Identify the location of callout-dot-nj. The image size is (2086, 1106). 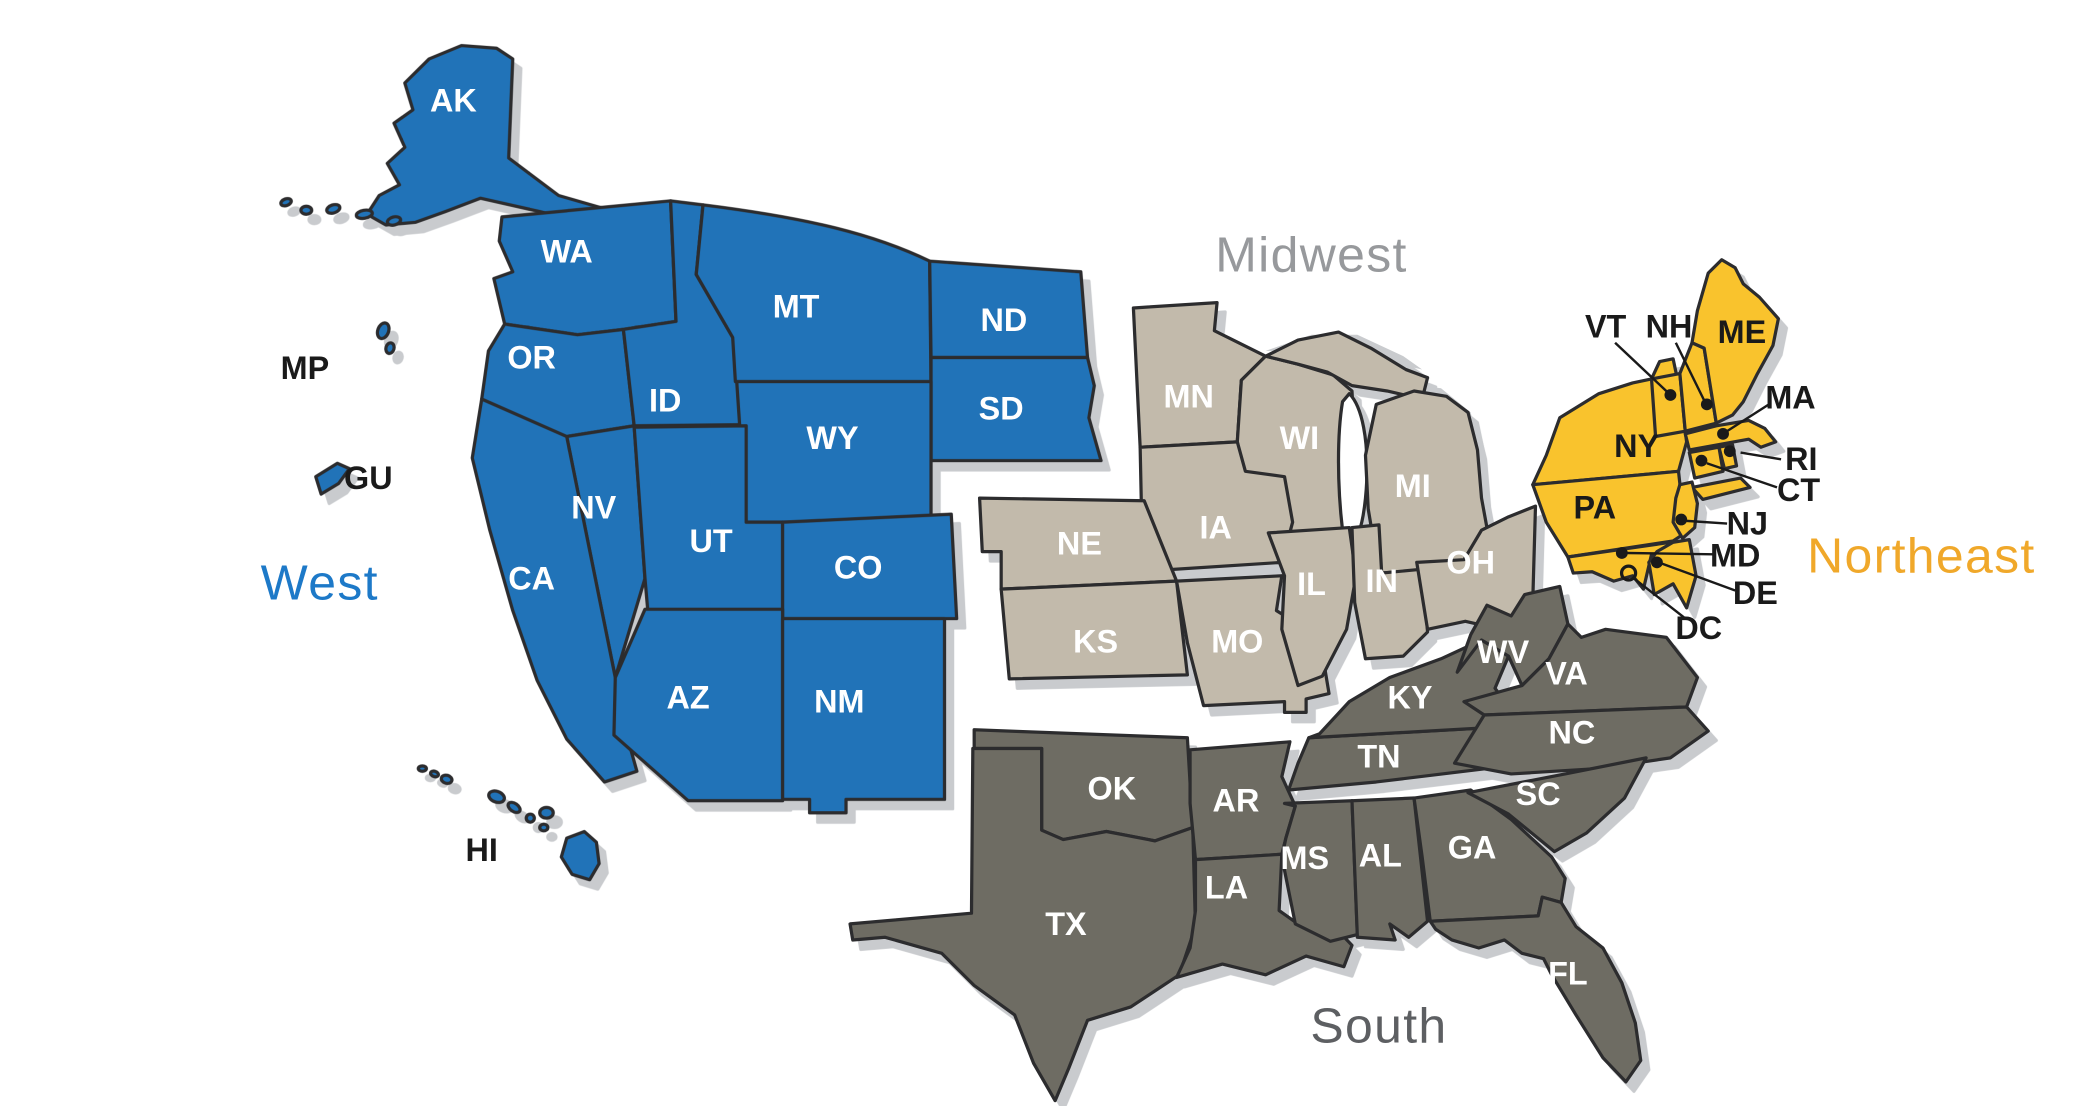
(1681, 519).